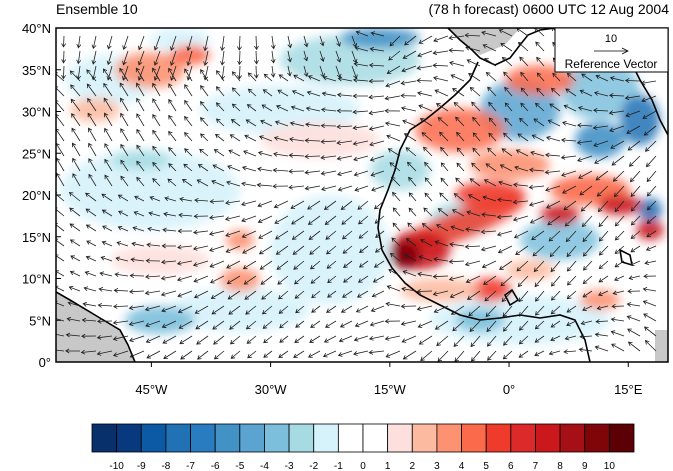 The width and height of the screenshot is (673, 471). What do you see at coordinates (271, 389) in the screenshot?
I see `lon-label: 30°W` at bounding box center [271, 389].